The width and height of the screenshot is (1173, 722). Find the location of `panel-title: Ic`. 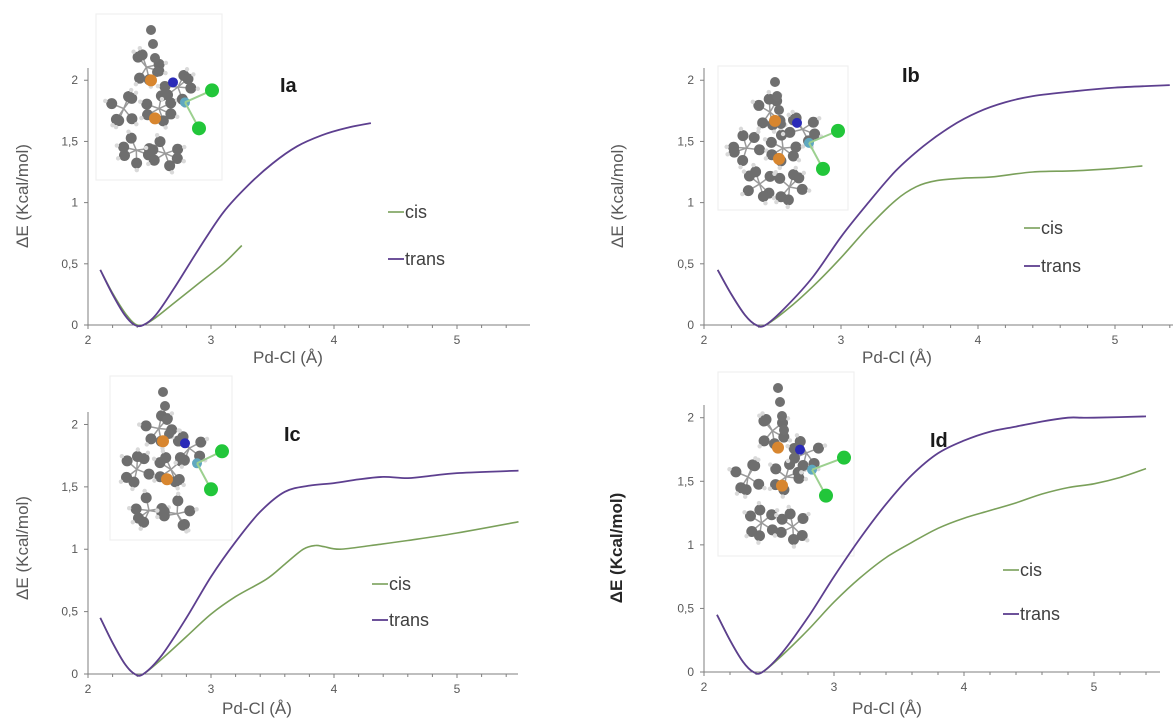

panel-title: Ic is located at coordinates (292, 435).